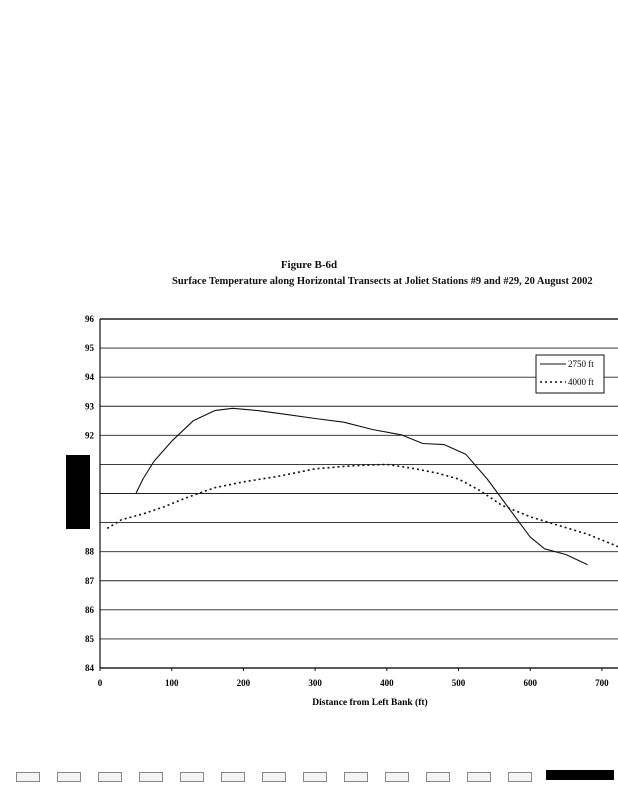 The image size is (618, 800). Describe the element at coordinates (387, 683) in the screenshot. I see `x-tick-label: 400` at that location.